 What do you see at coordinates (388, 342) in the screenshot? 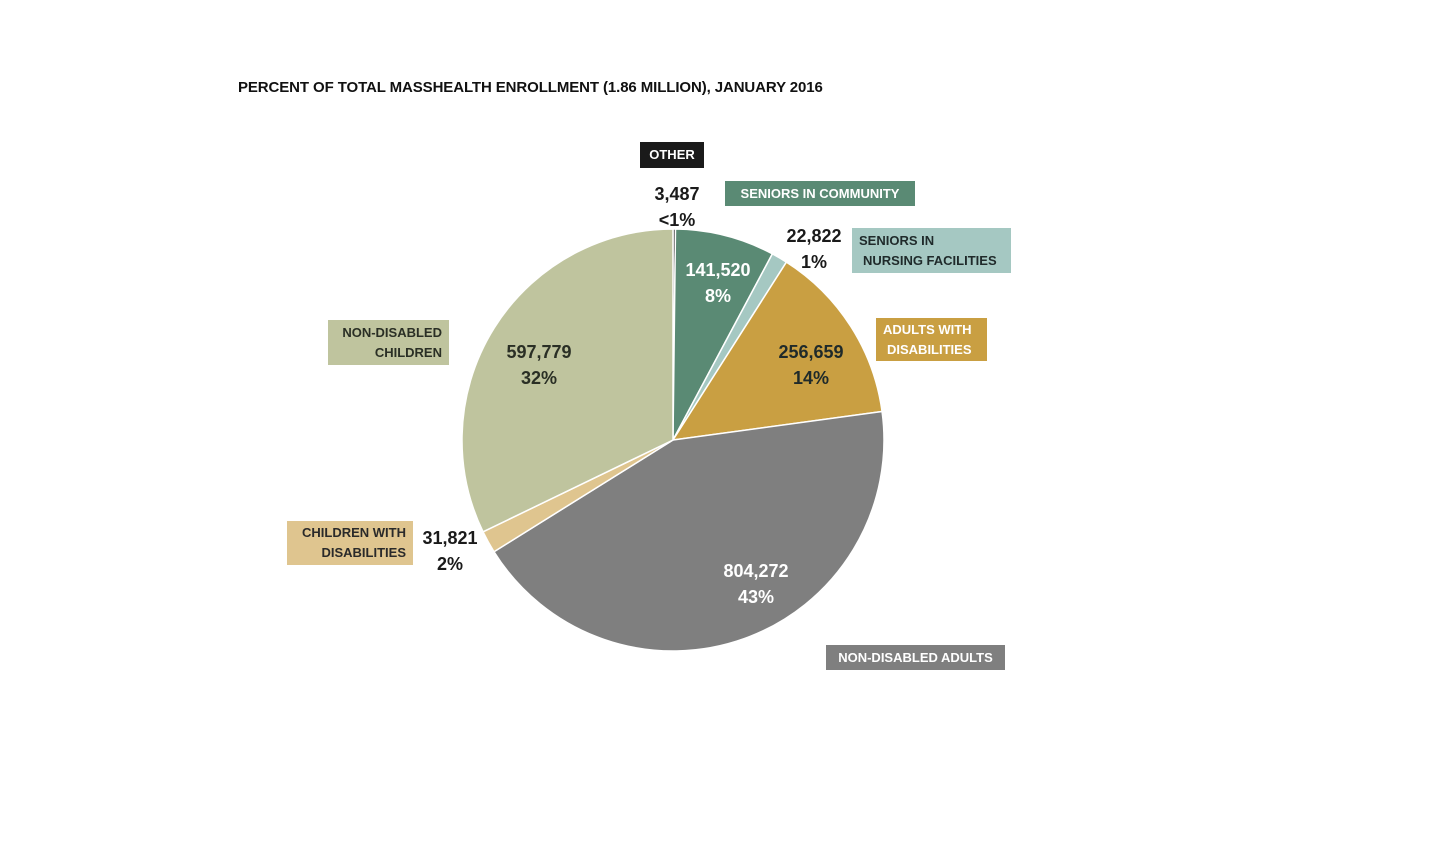
I see `category-label-non-disabled-children: NON-DISABLED CHILDREN` at bounding box center [388, 342].